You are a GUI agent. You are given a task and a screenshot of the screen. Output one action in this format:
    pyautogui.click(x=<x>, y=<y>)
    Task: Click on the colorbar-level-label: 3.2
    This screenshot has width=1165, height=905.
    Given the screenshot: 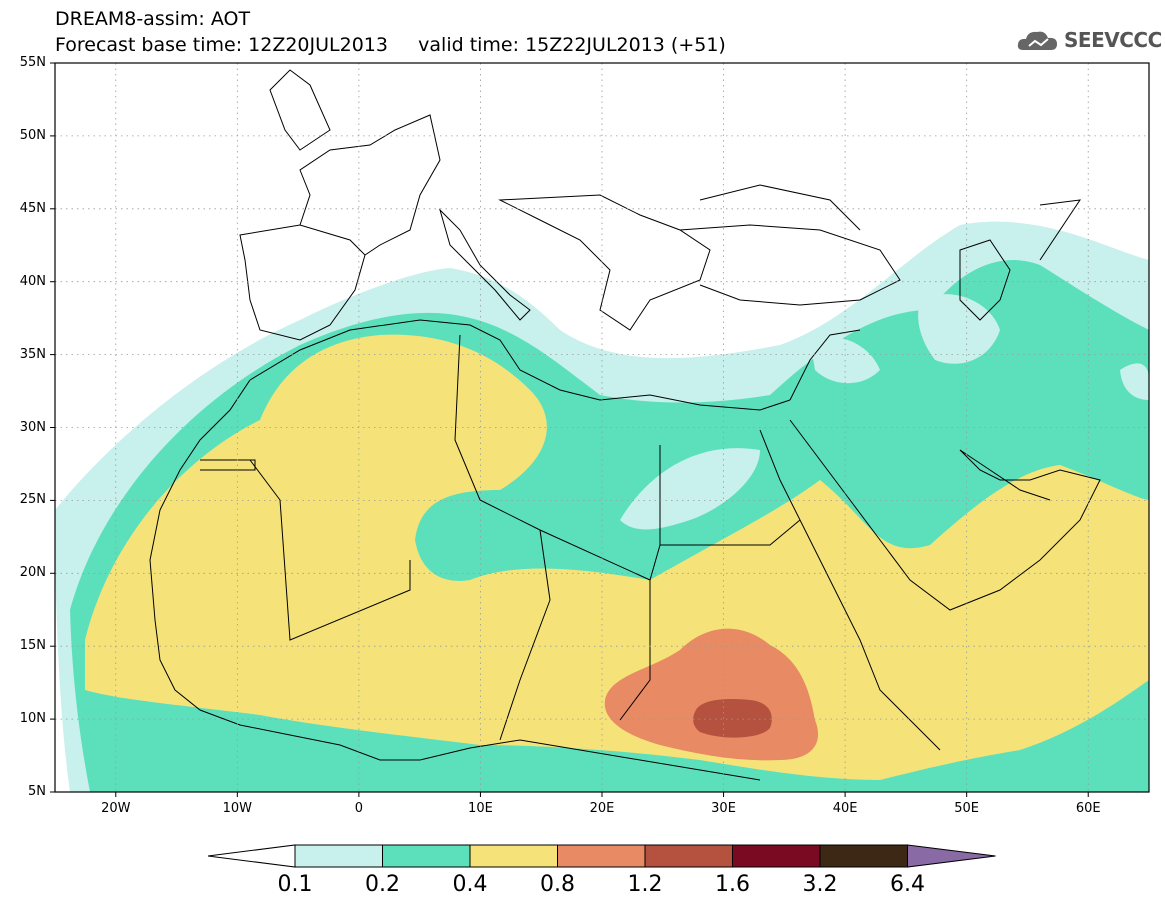 What is the action you would take?
    pyautogui.click(x=820, y=884)
    